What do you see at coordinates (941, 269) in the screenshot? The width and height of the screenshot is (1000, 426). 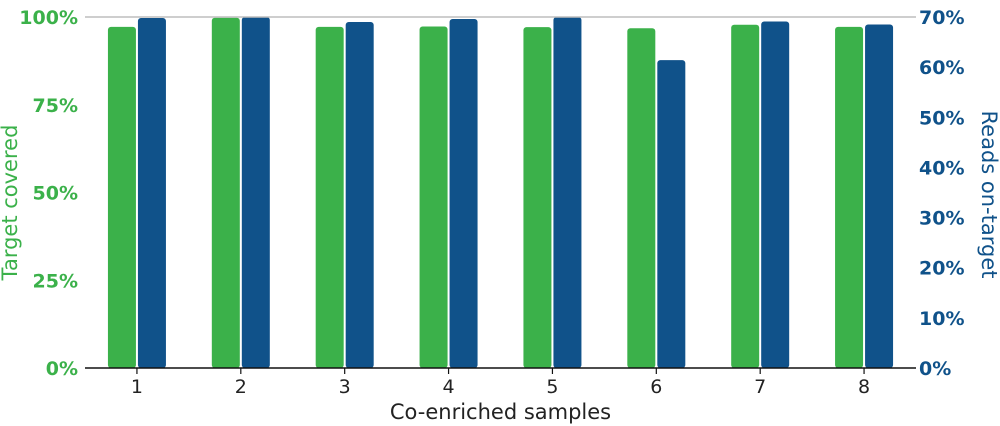 I see `y-right-tick-label: 20%` at bounding box center [941, 269].